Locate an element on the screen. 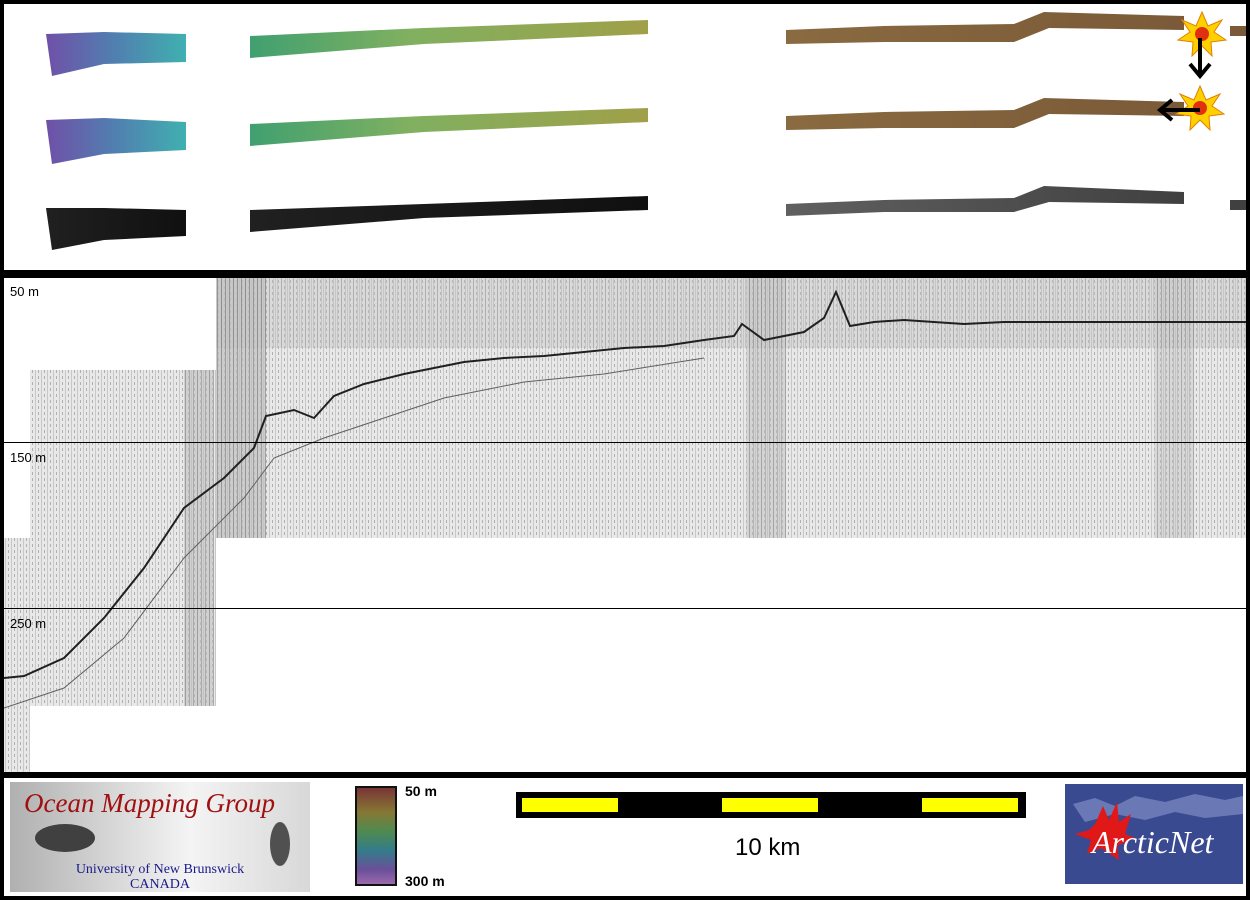 Image resolution: width=1250 pixels, height=900 pixels. omg-country: CANADA is located at coordinates (160, 884).